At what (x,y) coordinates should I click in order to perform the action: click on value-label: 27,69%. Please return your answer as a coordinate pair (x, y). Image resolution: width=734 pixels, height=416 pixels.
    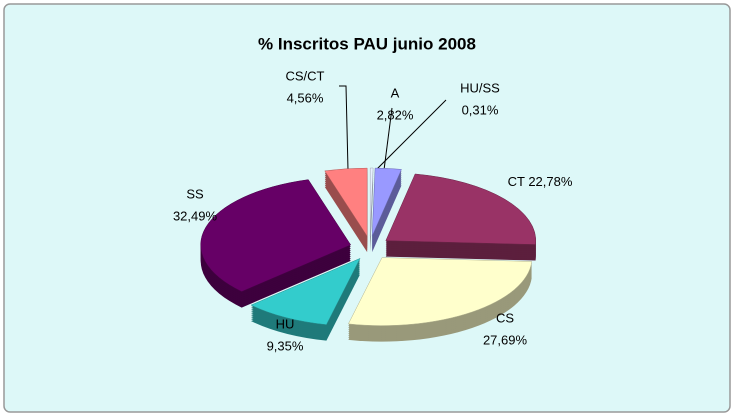
    Looking at the image, I should click on (505, 339).